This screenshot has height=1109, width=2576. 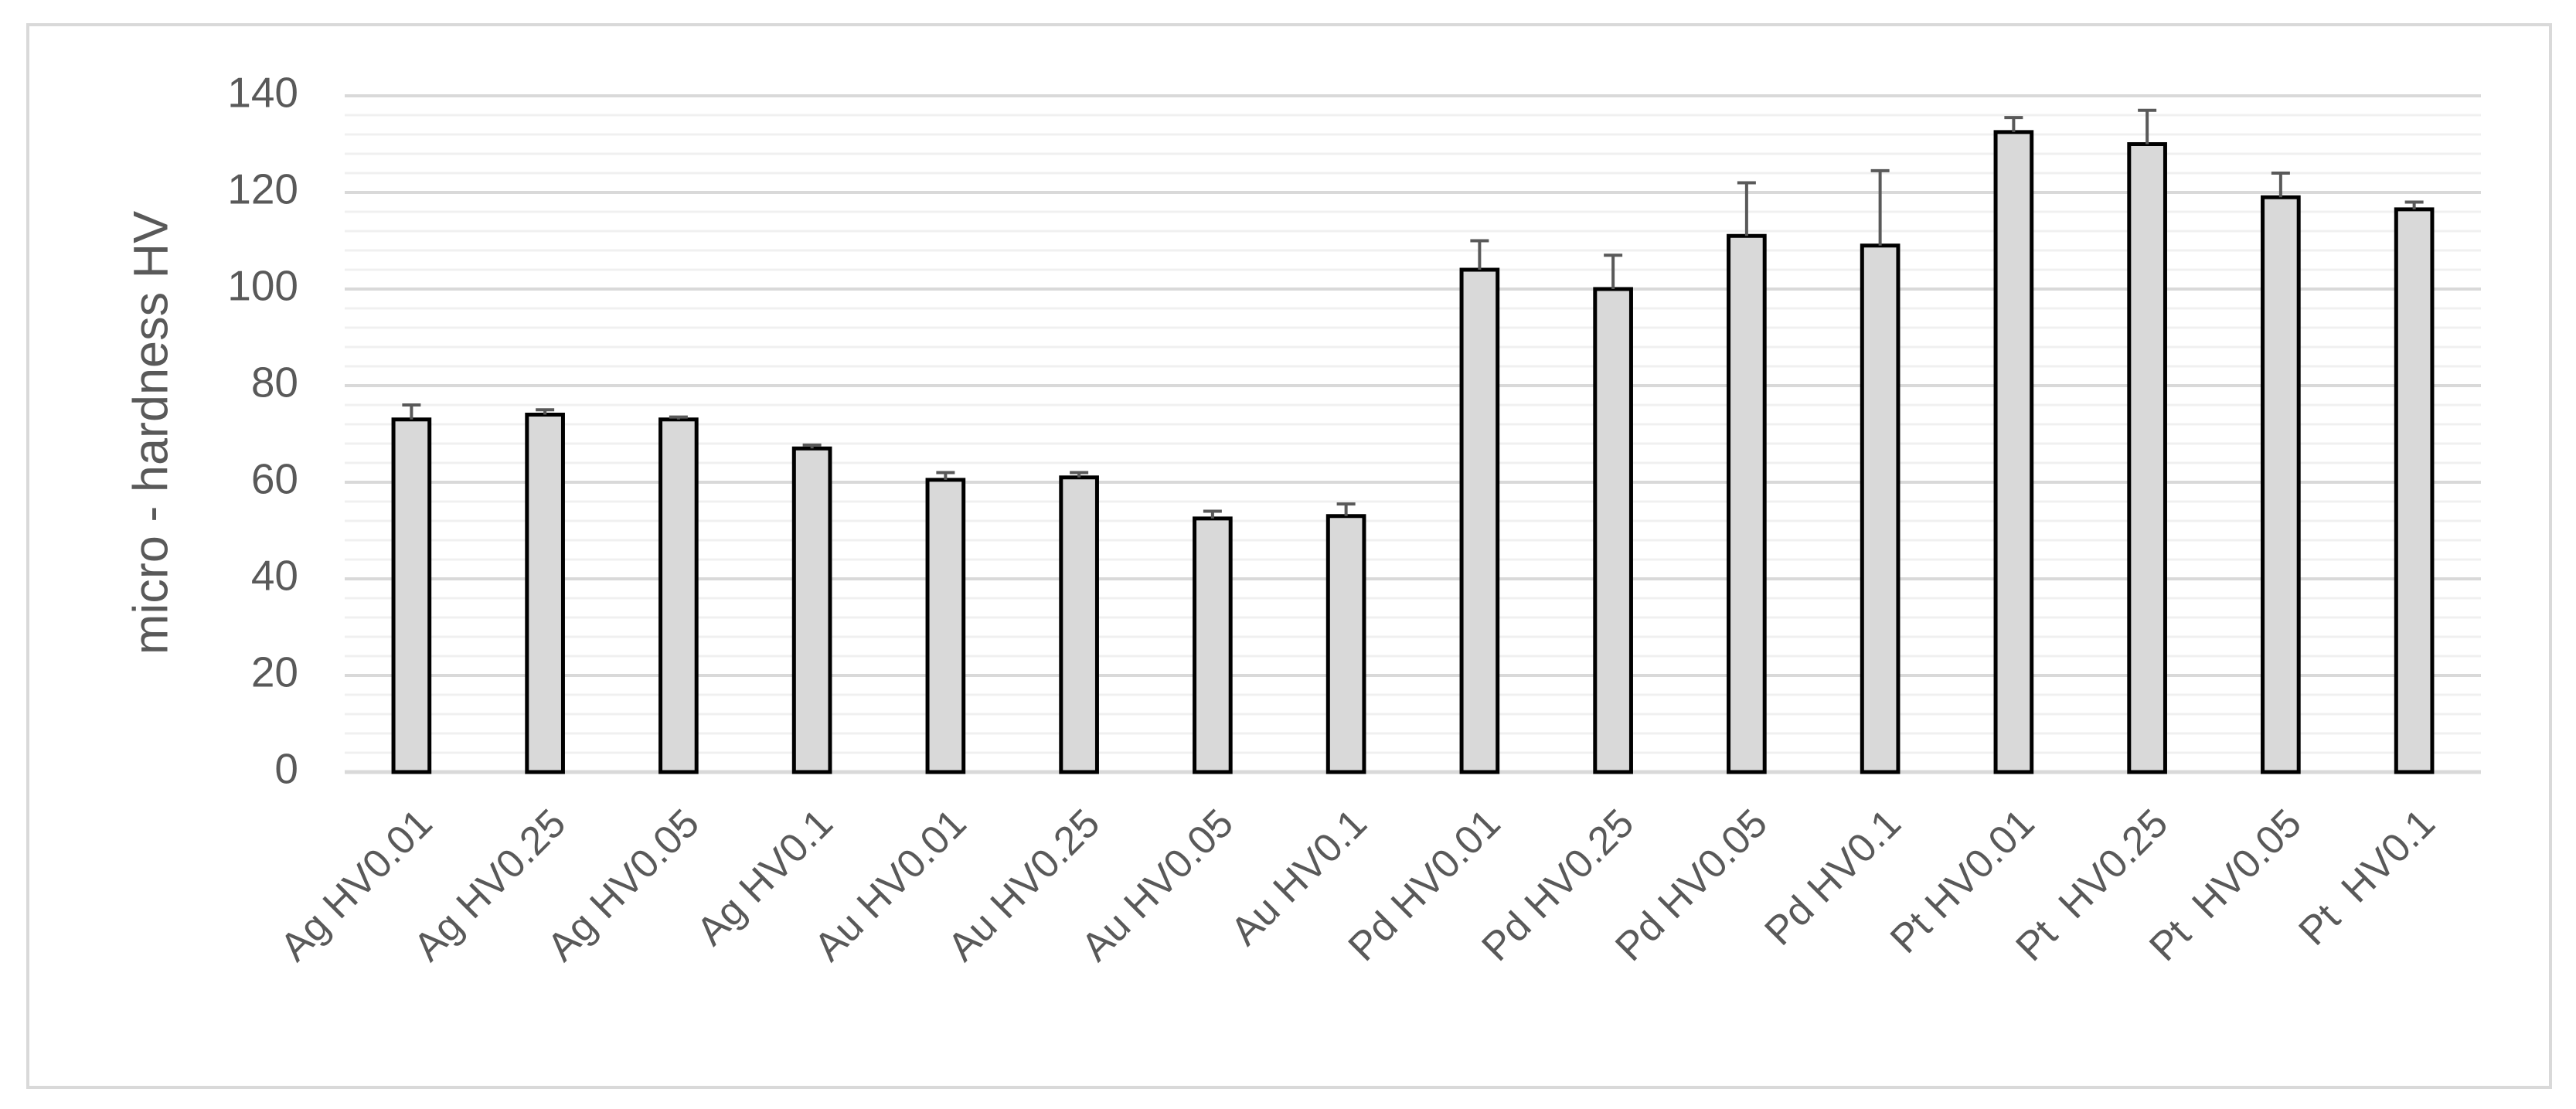 What do you see at coordinates (262, 93) in the screenshot?
I see `y-tick-label: 140` at bounding box center [262, 93].